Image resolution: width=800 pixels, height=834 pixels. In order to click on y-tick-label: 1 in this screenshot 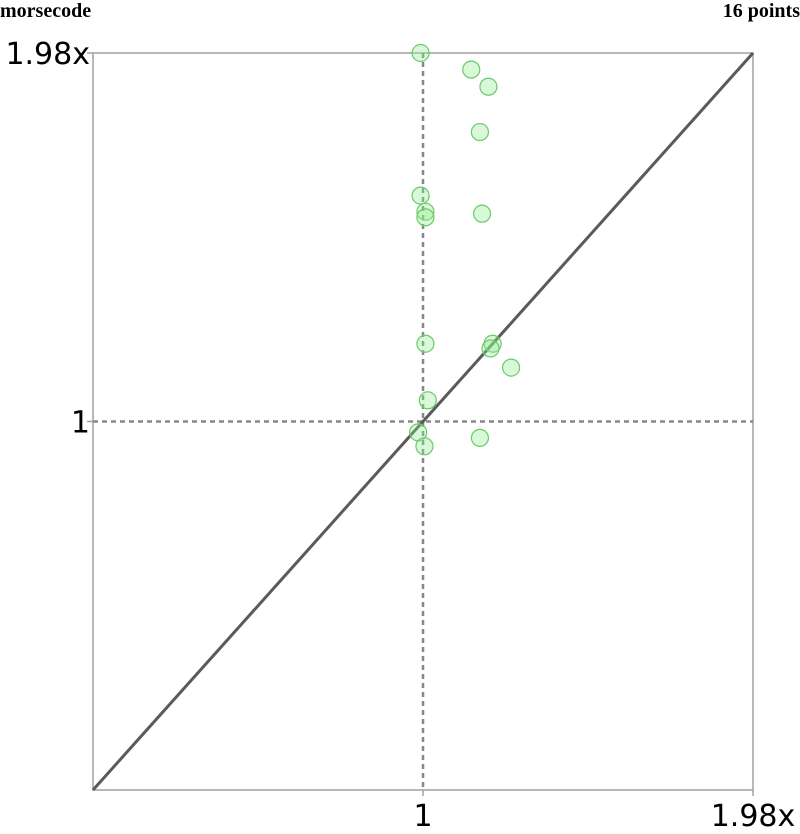, I will do `click(80, 422)`.